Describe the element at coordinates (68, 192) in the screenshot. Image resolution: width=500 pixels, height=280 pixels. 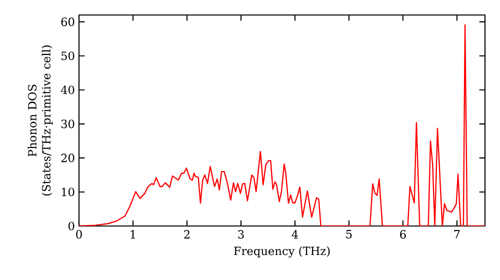
I see `y-tick-label: 10` at that location.